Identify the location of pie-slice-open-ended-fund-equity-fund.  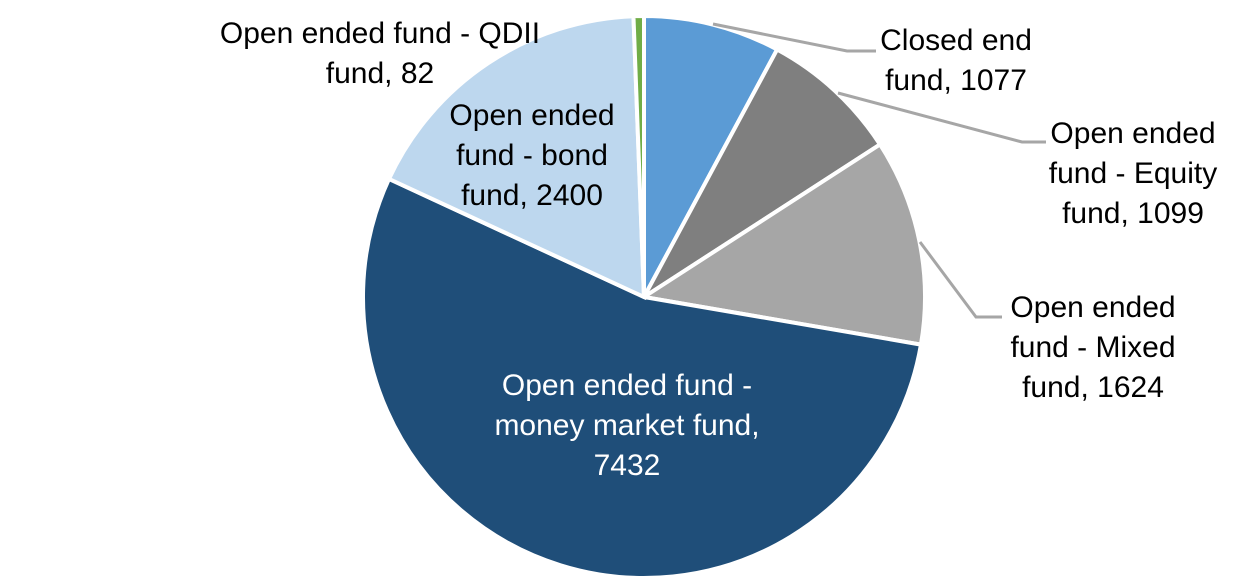
(762, 172).